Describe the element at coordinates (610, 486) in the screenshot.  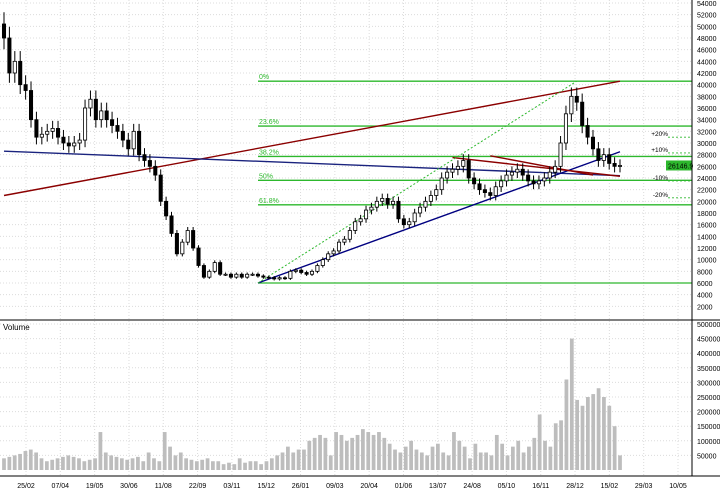
I see `x-tick-label: 15/02` at that location.